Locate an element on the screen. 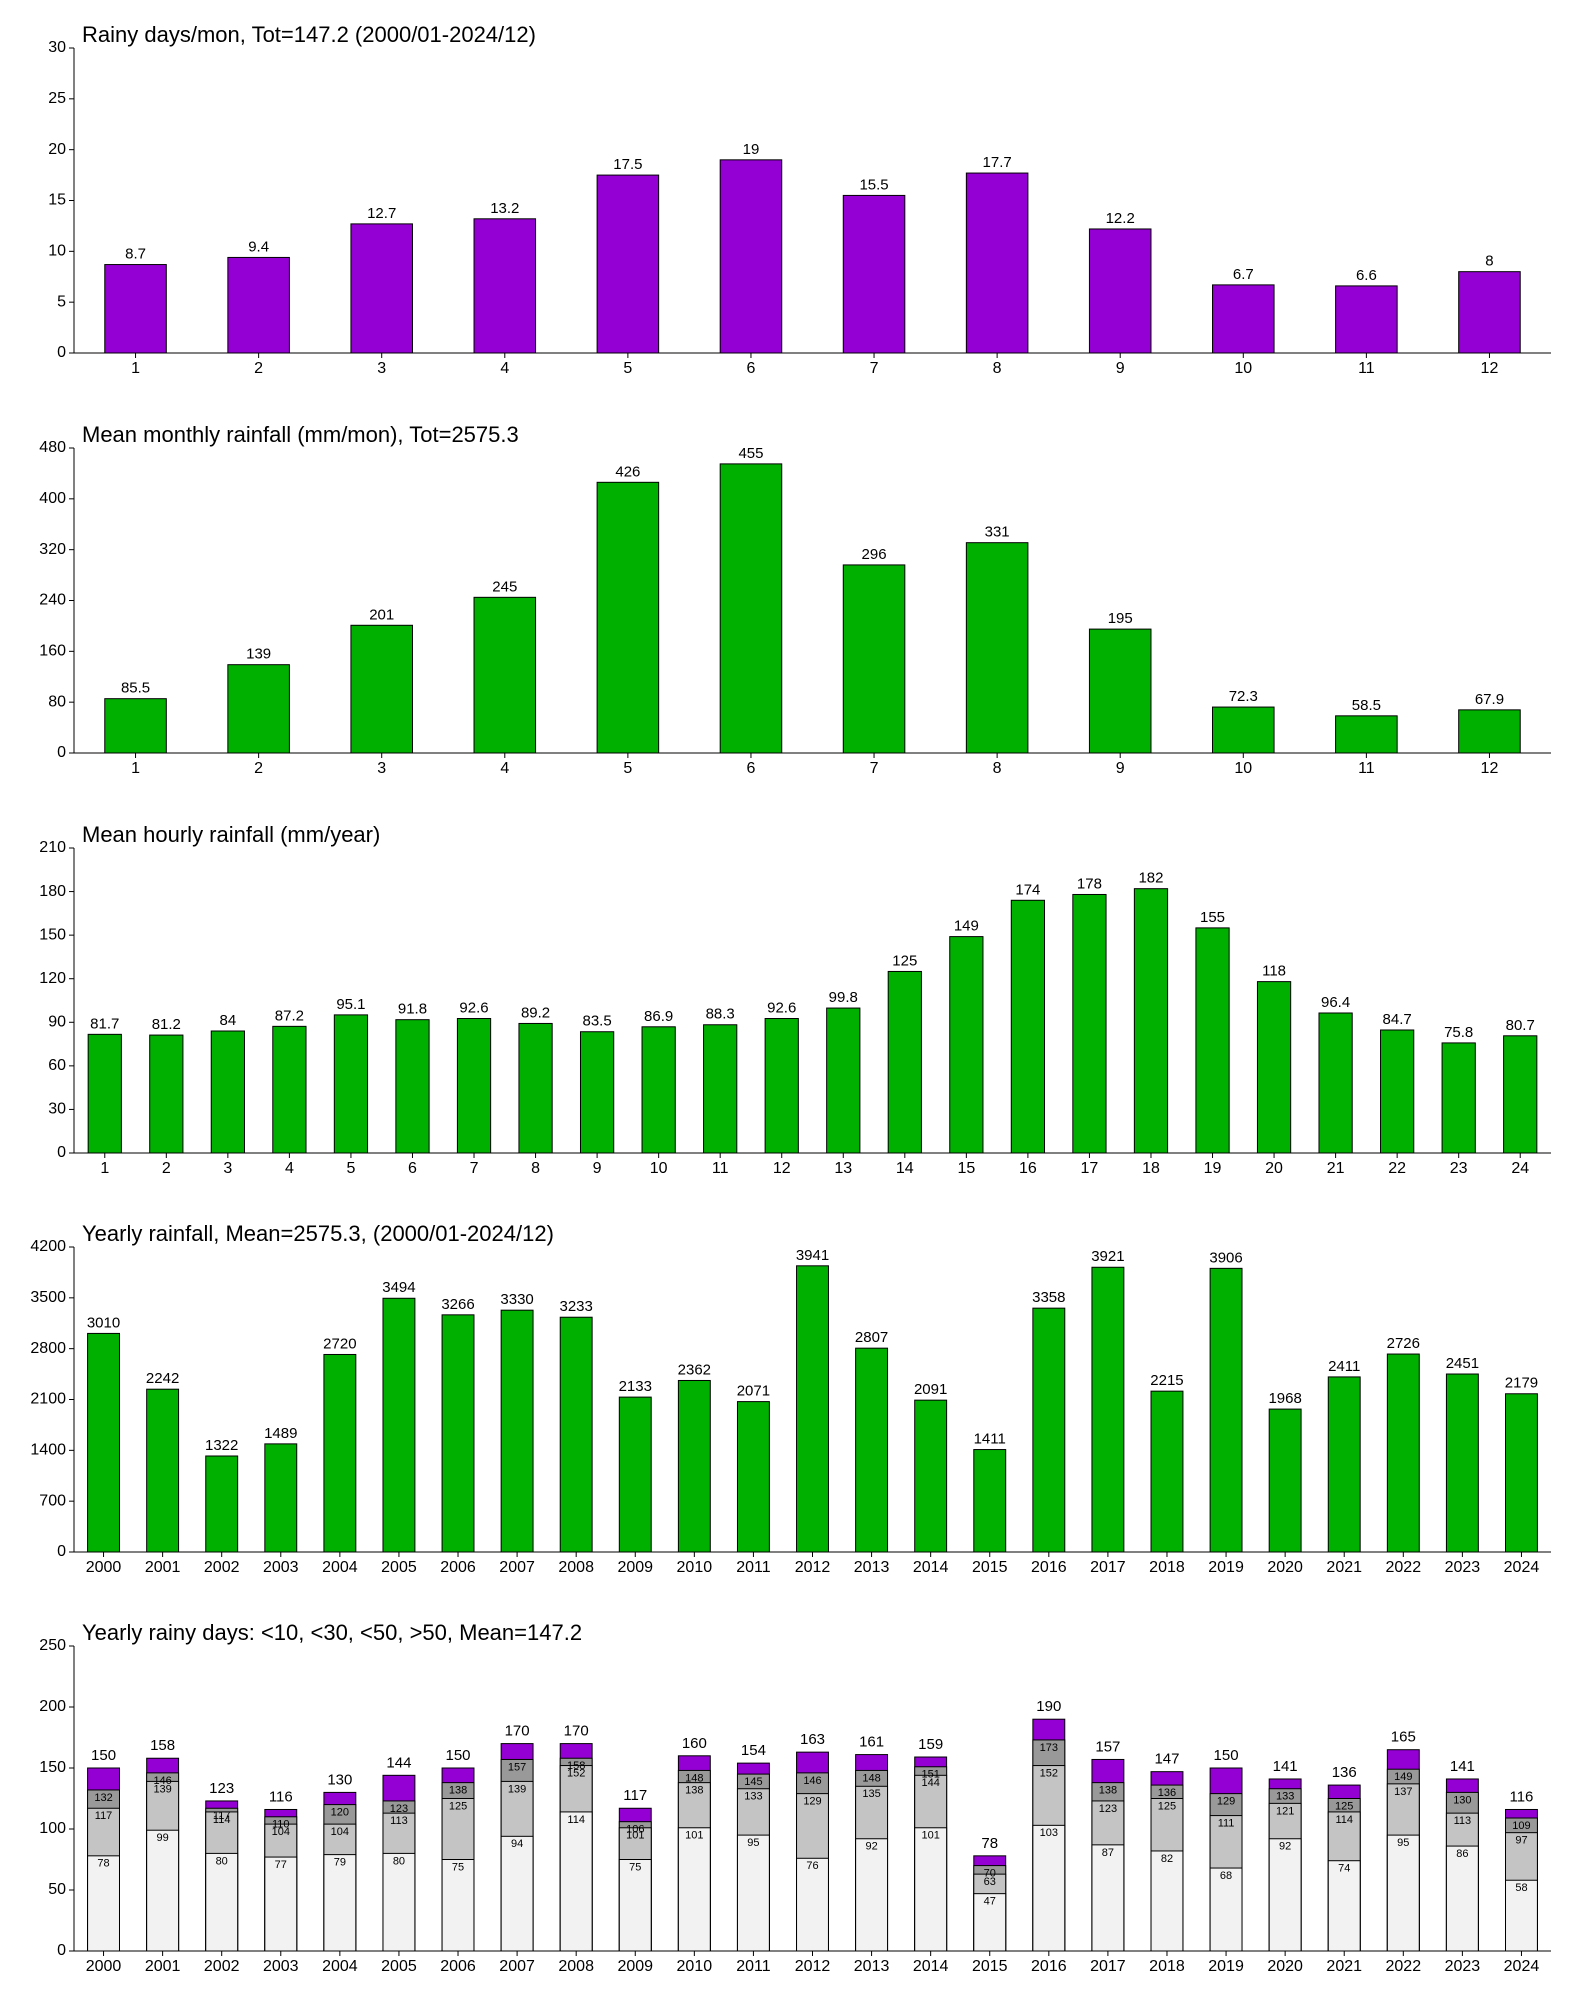 The width and height of the screenshot is (1580, 2000). value-label: 159 is located at coordinates (930, 1744).